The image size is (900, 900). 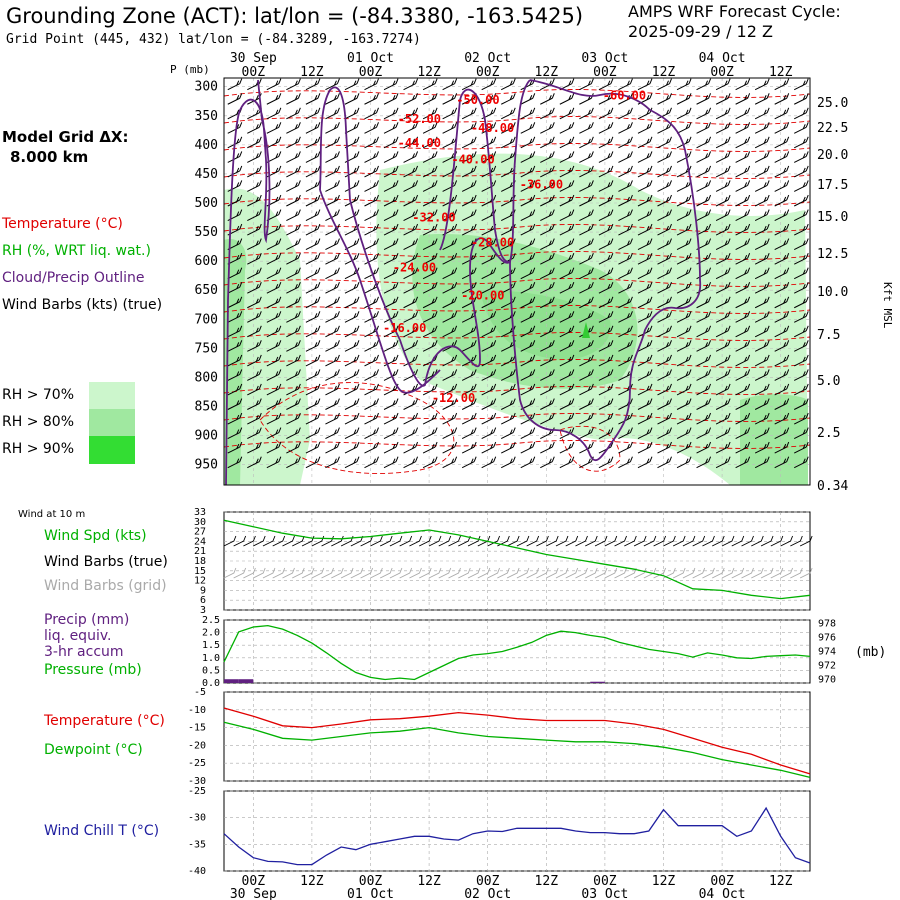 What do you see at coordinates (781, 881) in the screenshot?
I see `time-tick-label-bottom: 12Z` at bounding box center [781, 881].